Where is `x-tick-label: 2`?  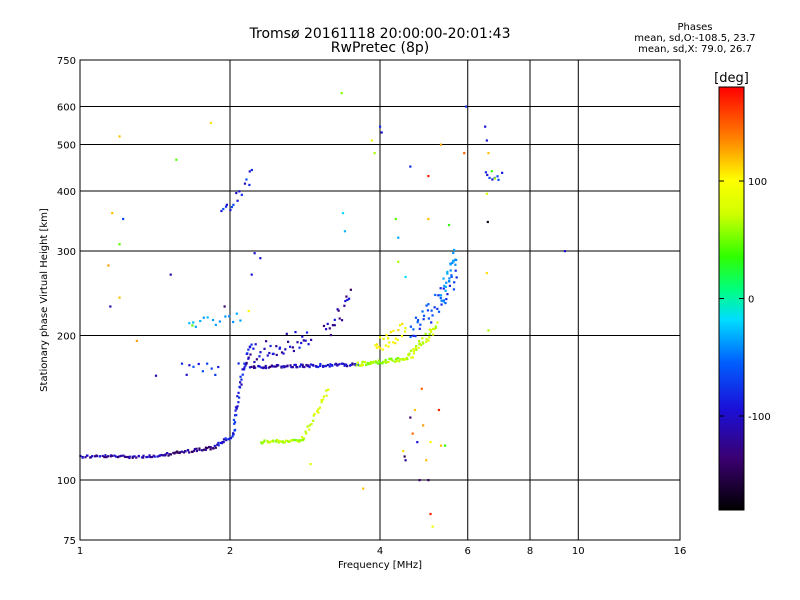 x-tick-label: 2 is located at coordinates (230, 551).